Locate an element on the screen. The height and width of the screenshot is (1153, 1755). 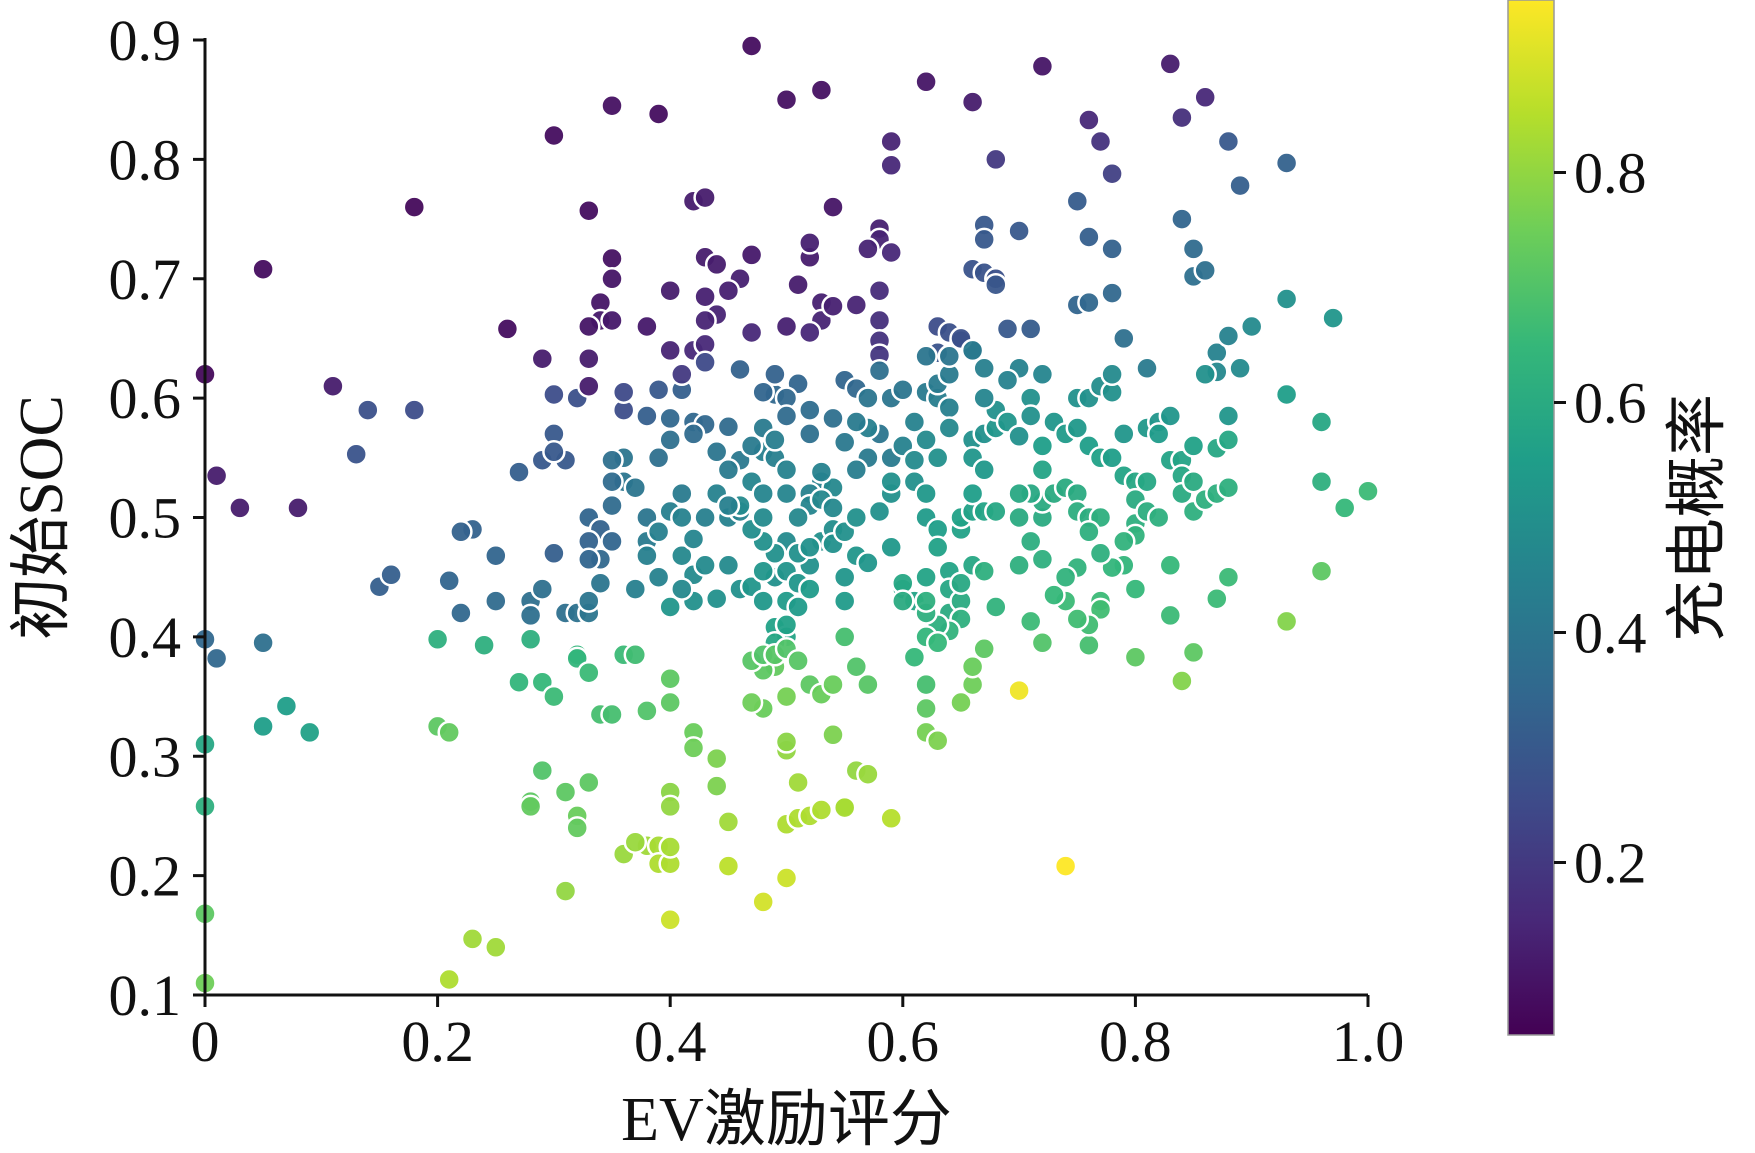
colorbar-tick-label: 0.4 is located at coordinates (1610, 633).